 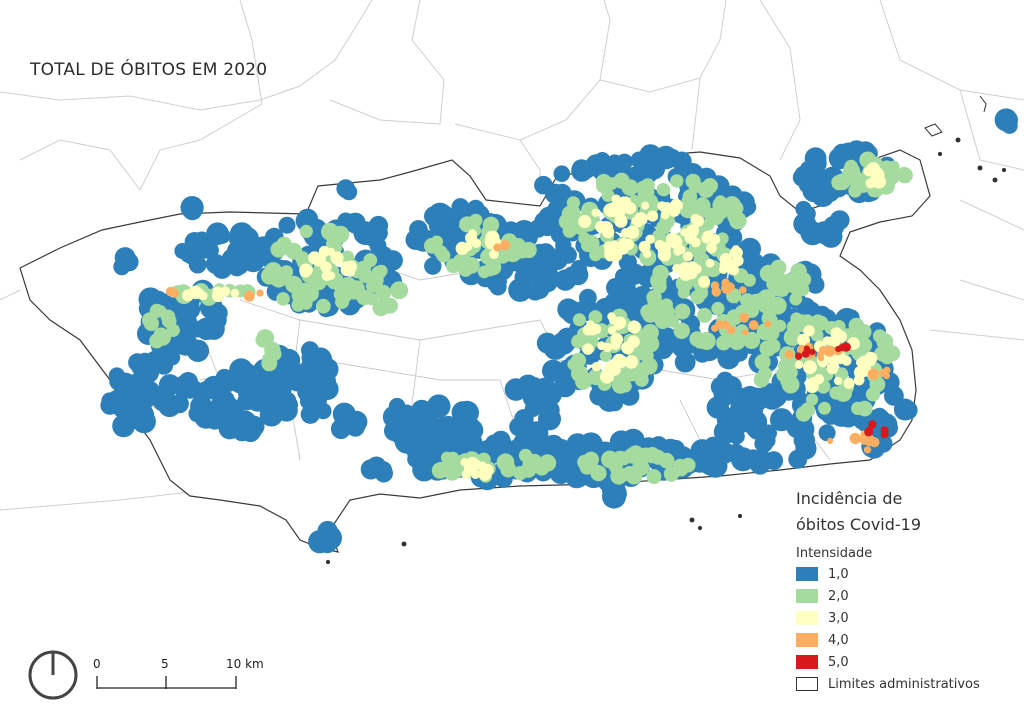 I want to click on legend-title-line1: Incidência de, so click(x=849, y=498).